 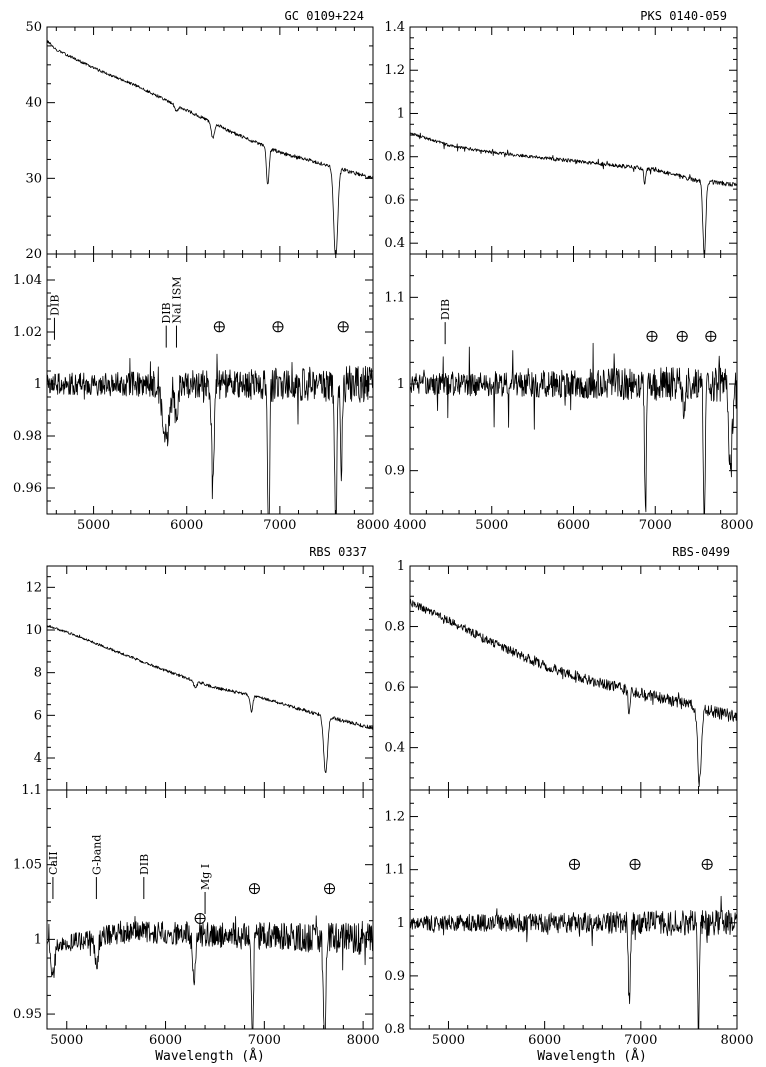 I want to click on y-tick-label: 20, so click(x=33, y=254).